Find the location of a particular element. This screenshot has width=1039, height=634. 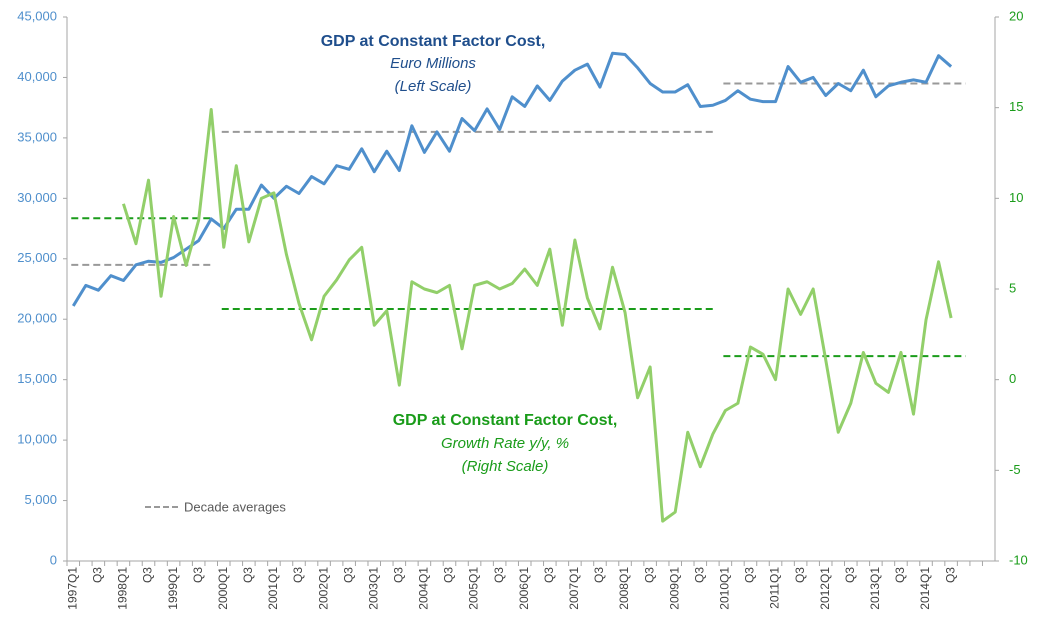

y2-tick-label: -5 is located at coordinates (1015, 469).